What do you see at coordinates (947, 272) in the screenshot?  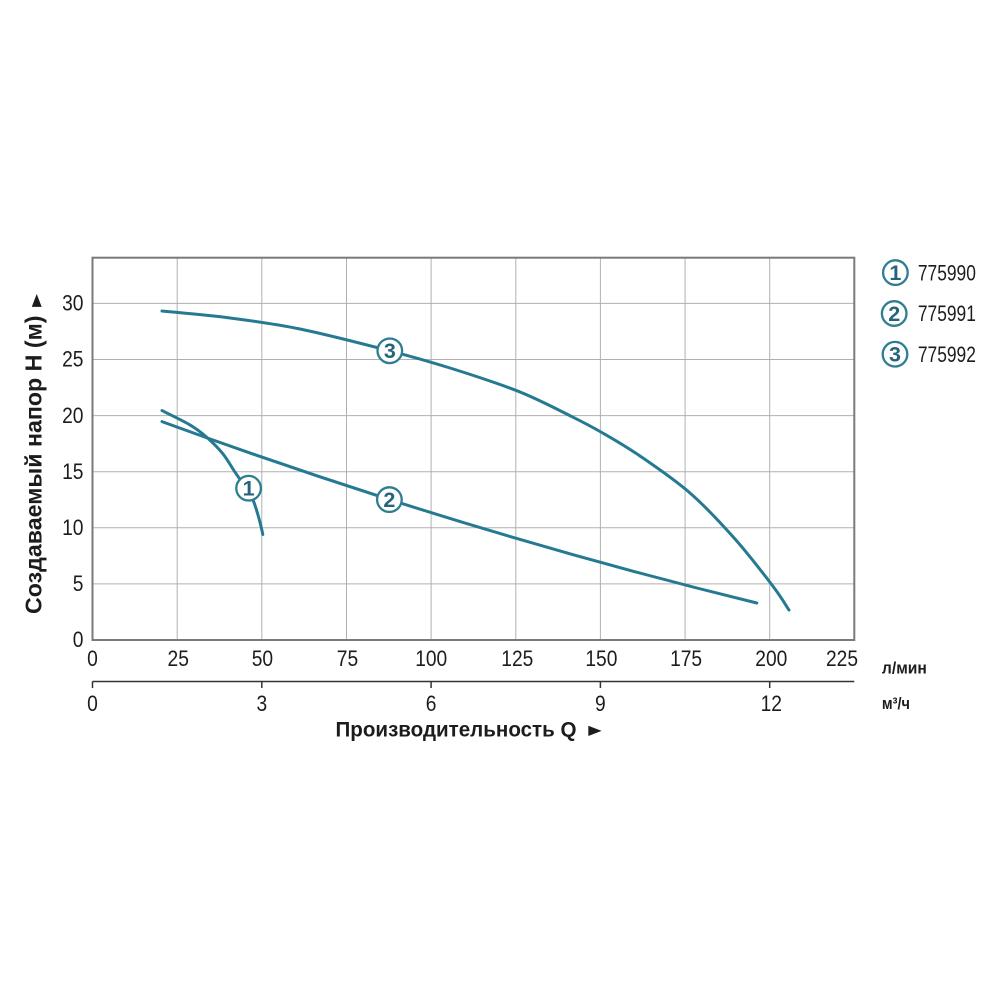 I see `svg-text: 775990` at bounding box center [947, 272].